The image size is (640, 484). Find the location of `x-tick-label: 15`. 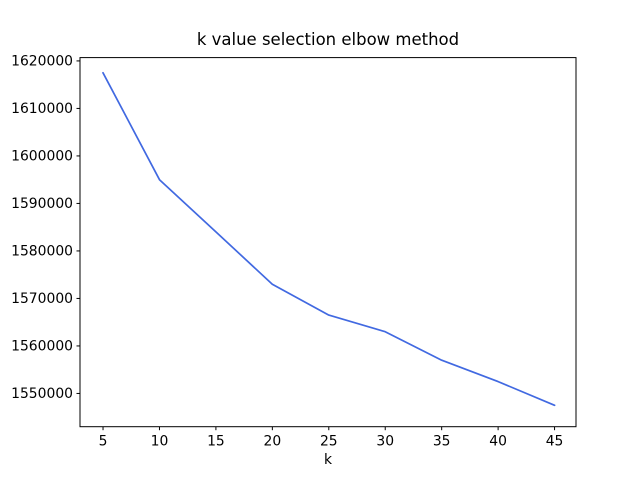

x-tick-label: 15 is located at coordinates (216, 442).